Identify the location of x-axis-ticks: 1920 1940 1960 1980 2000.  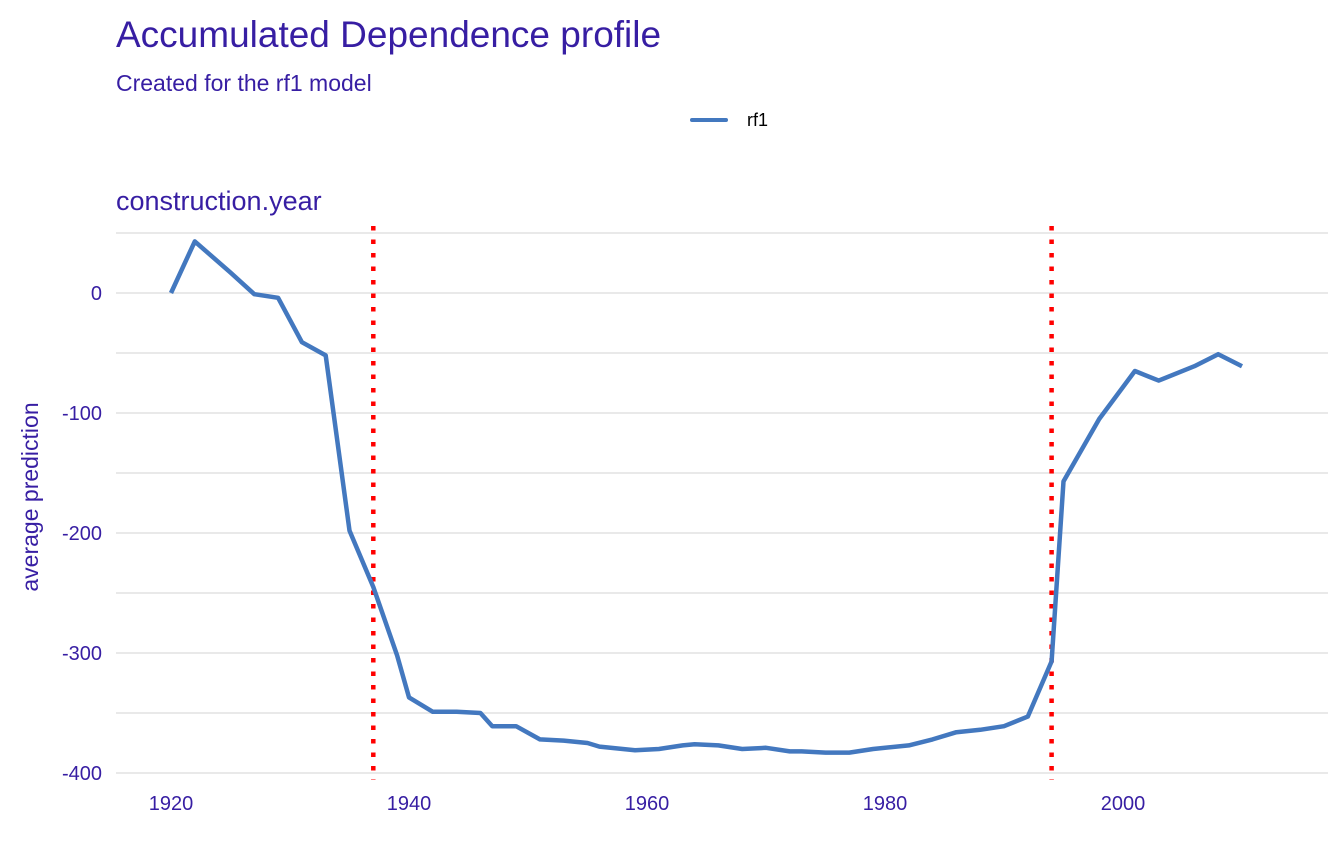
(647, 804).